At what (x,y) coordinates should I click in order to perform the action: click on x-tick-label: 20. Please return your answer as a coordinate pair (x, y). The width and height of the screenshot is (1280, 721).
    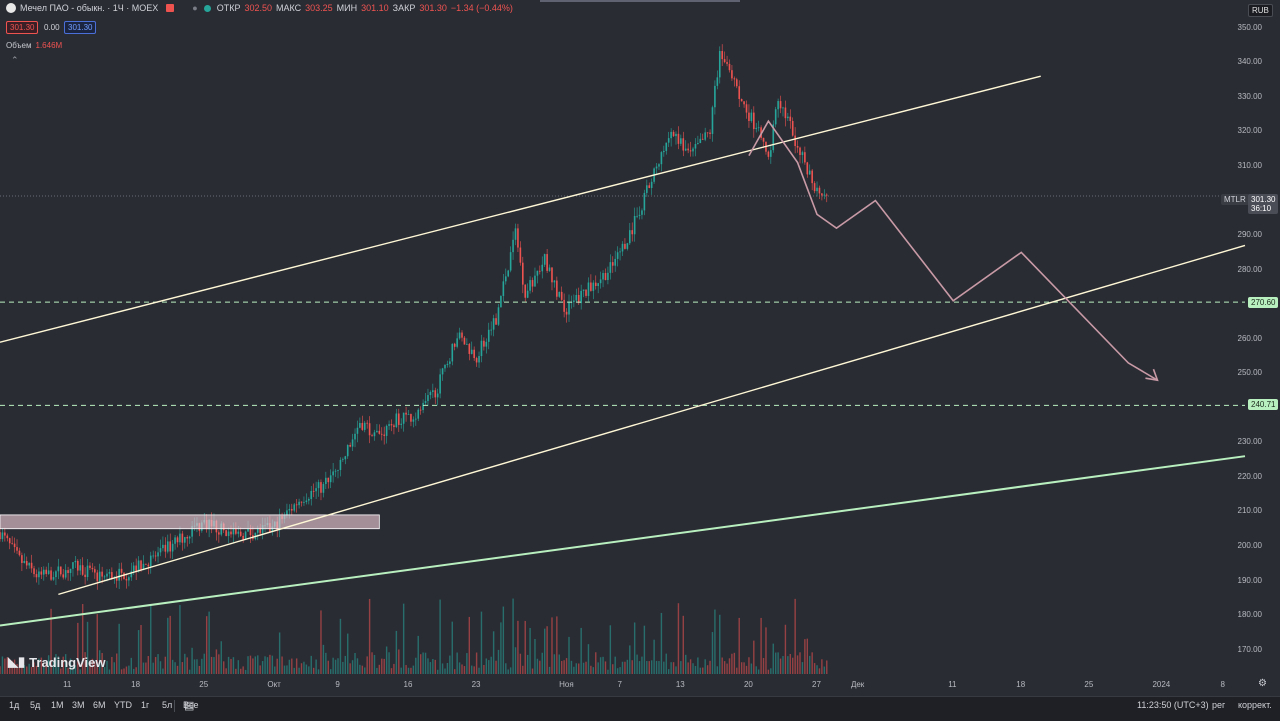
    Looking at the image, I should click on (748, 684).